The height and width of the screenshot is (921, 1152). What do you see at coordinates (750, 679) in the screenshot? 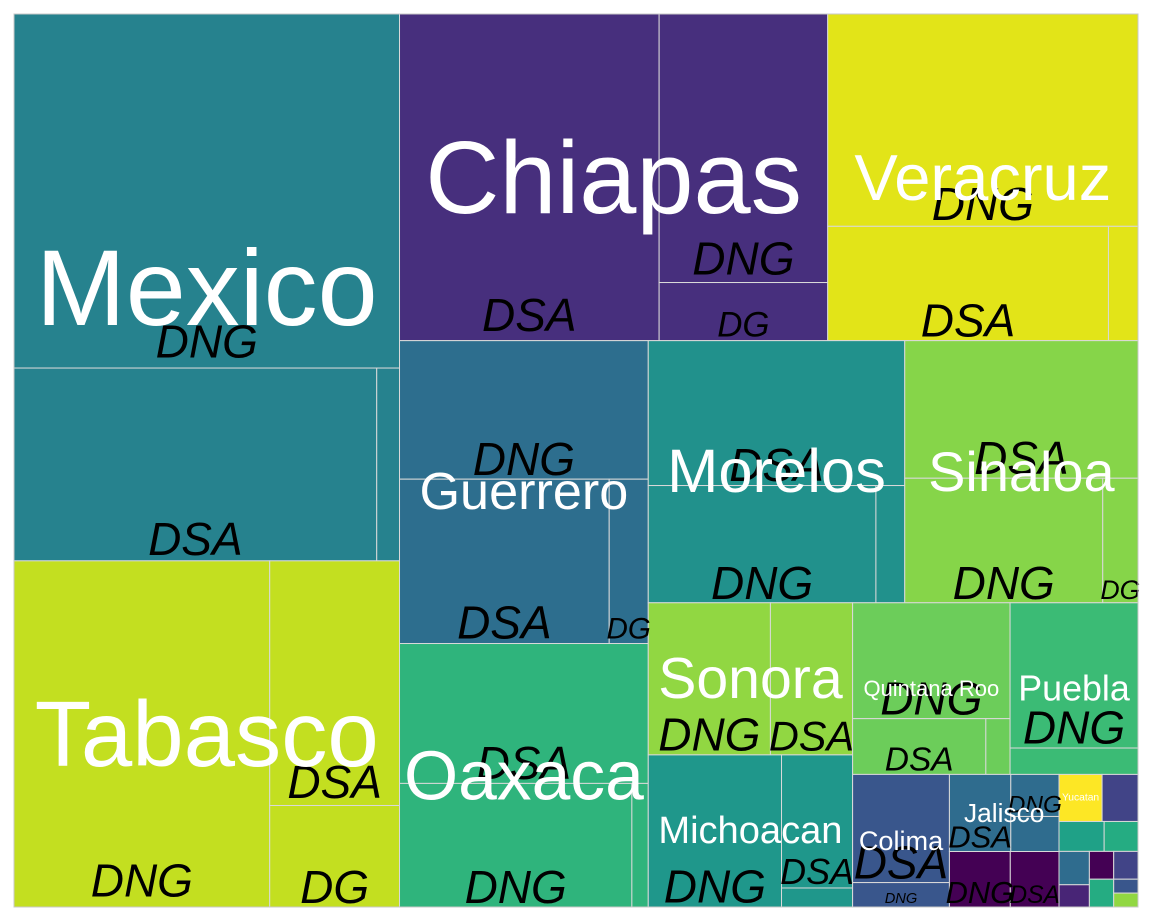
I see `state-label: Sonora` at bounding box center [750, 679].